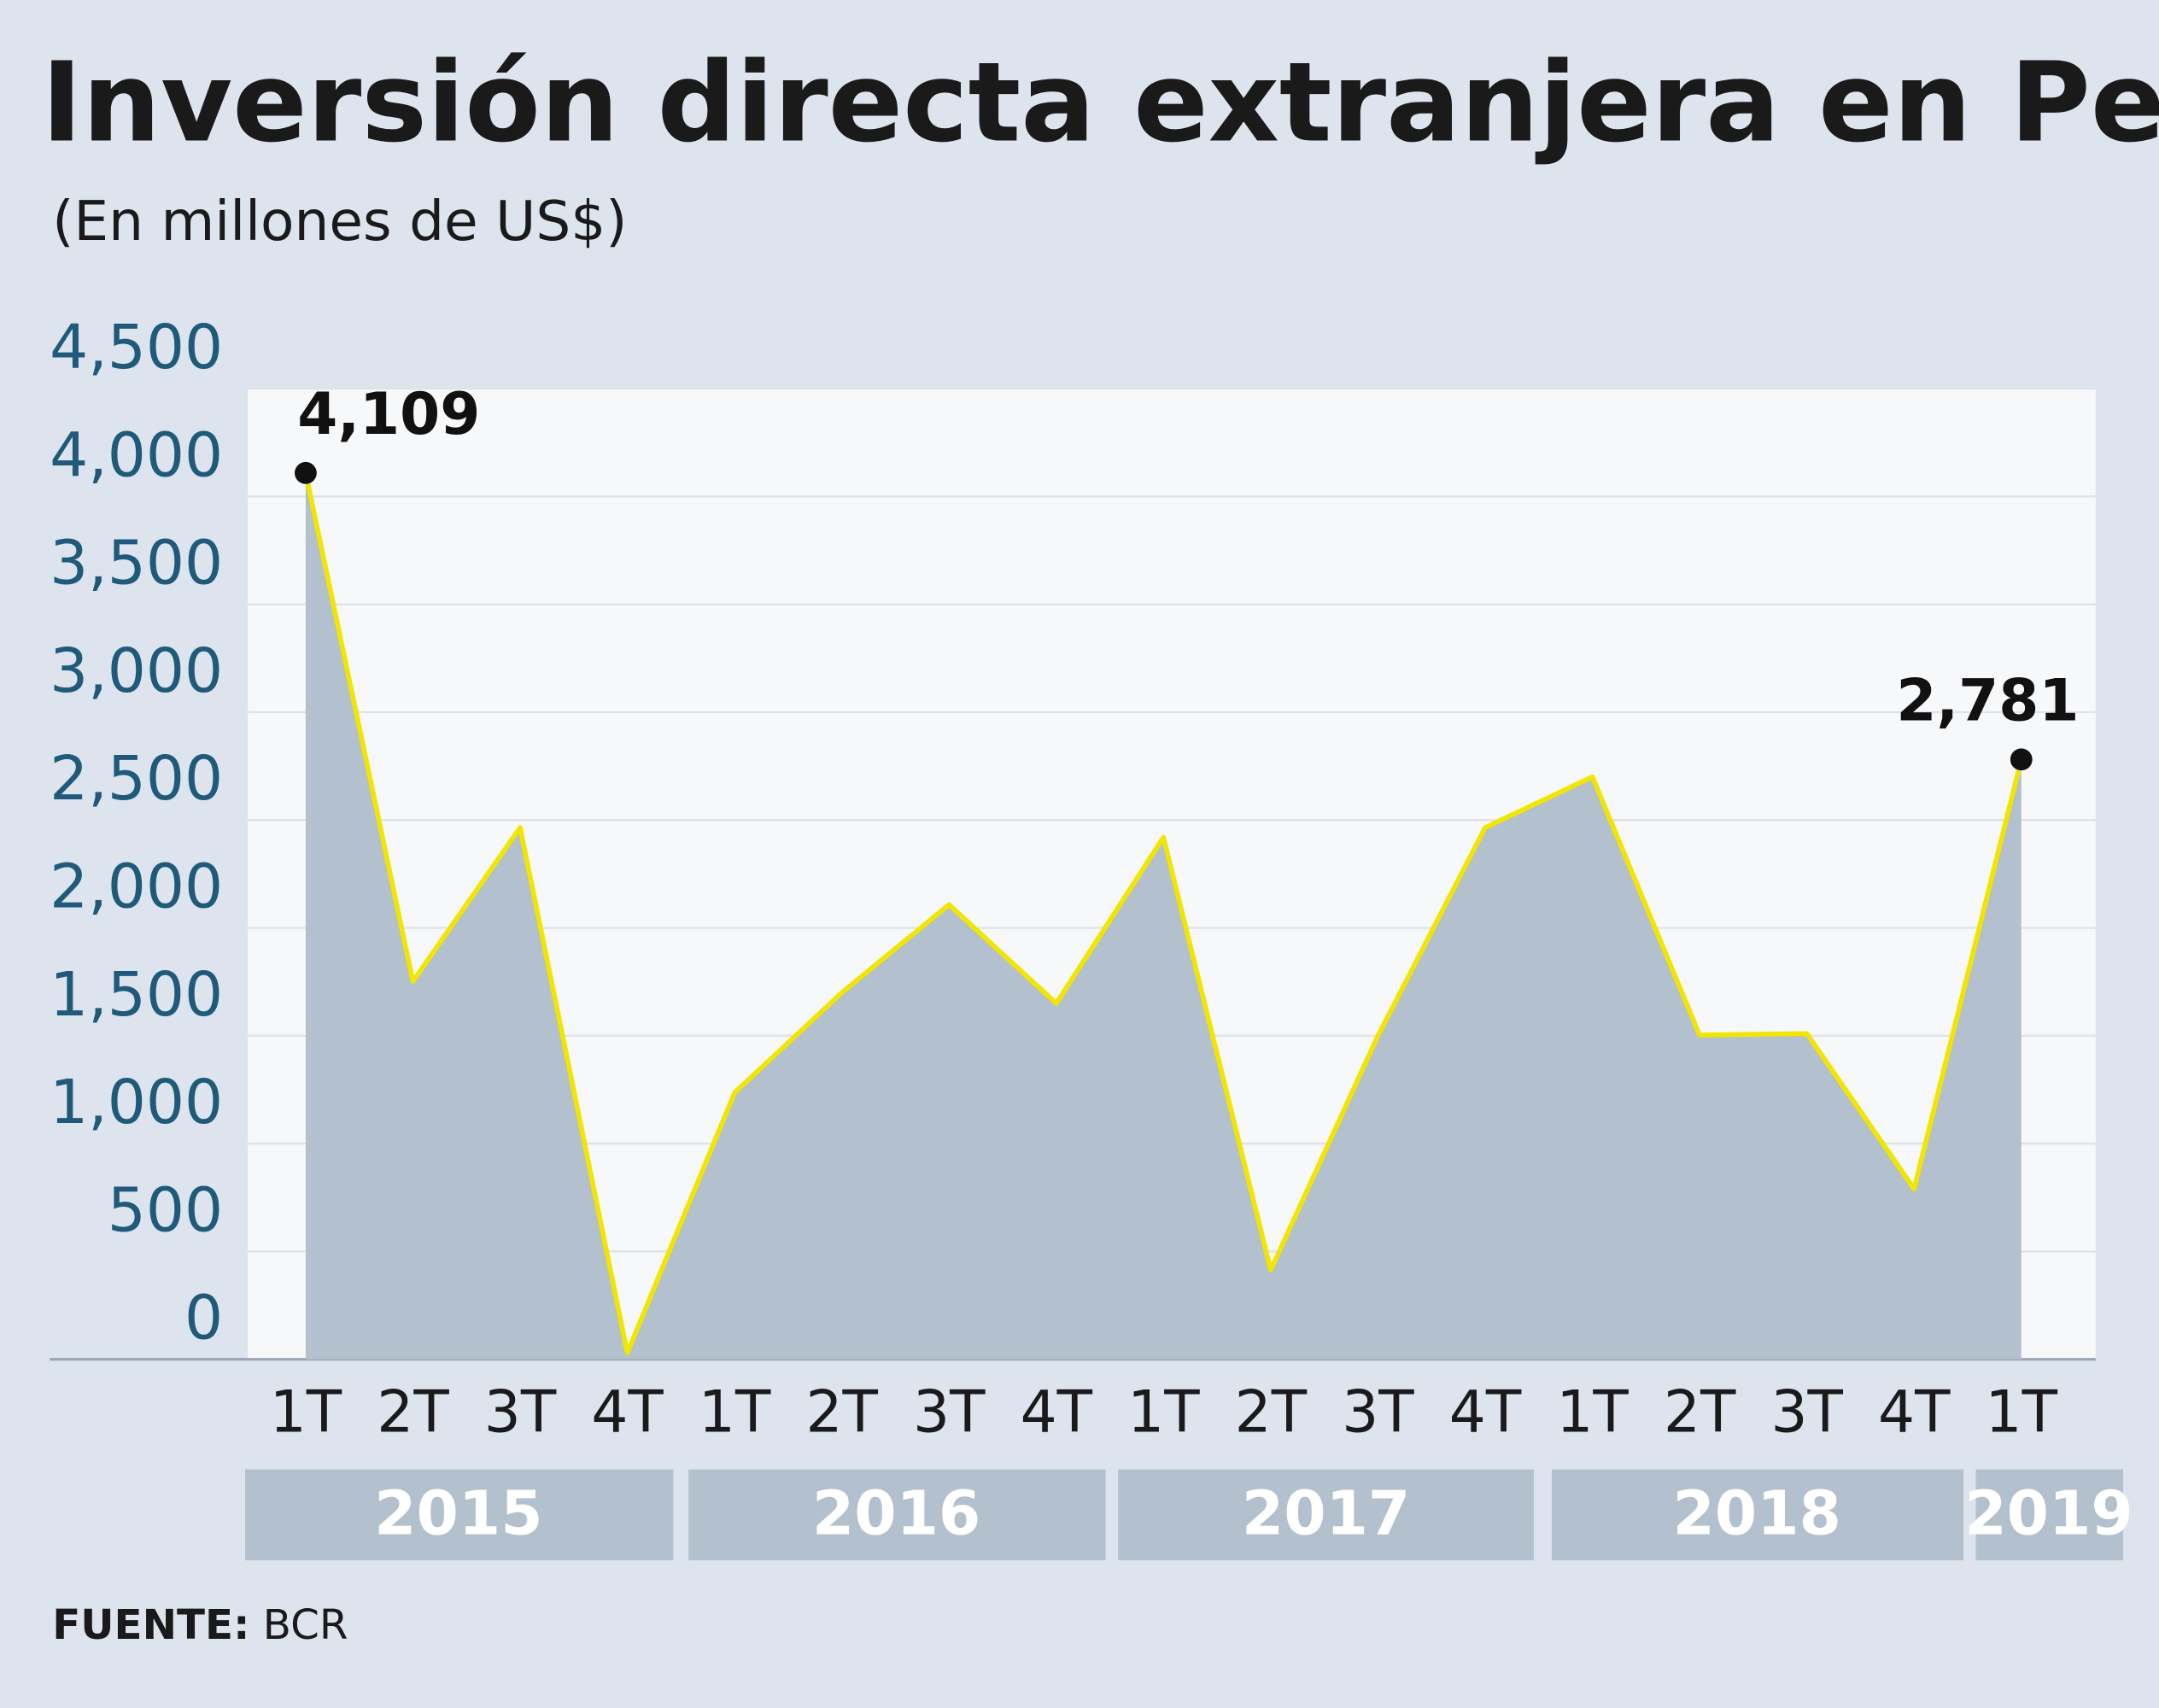 The height and width of the screenshot is (1708, 2159). I want to click on year-label: 2018, so click(1757, 1513).